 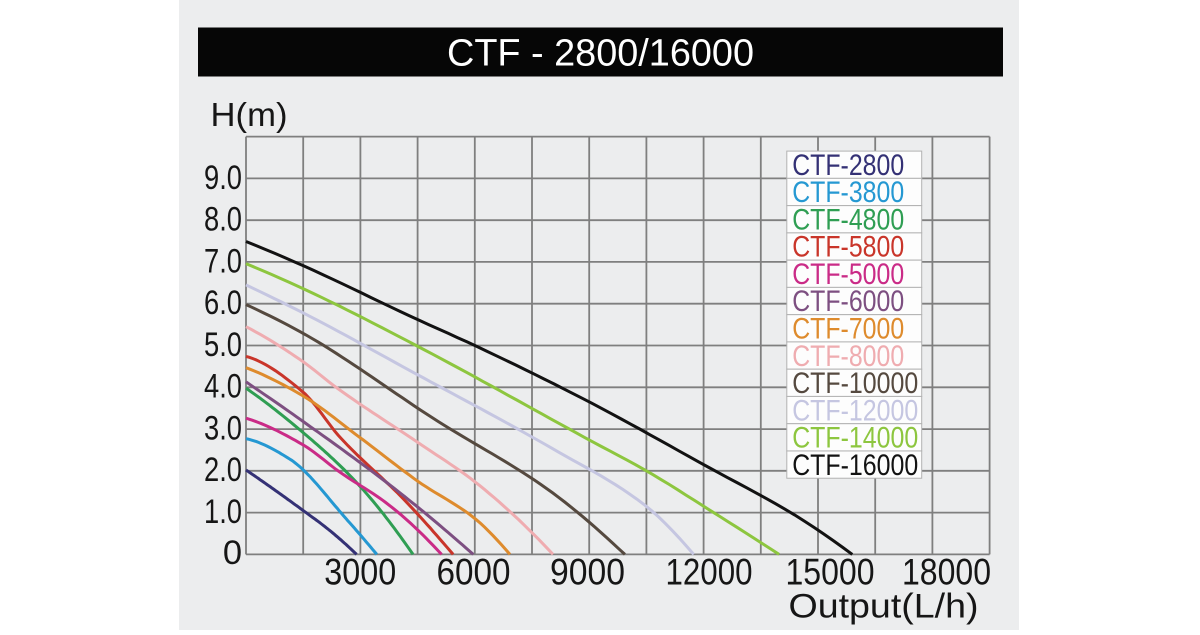 I want to click on svg-text: CTF-7000, so click(x=848, y=329).